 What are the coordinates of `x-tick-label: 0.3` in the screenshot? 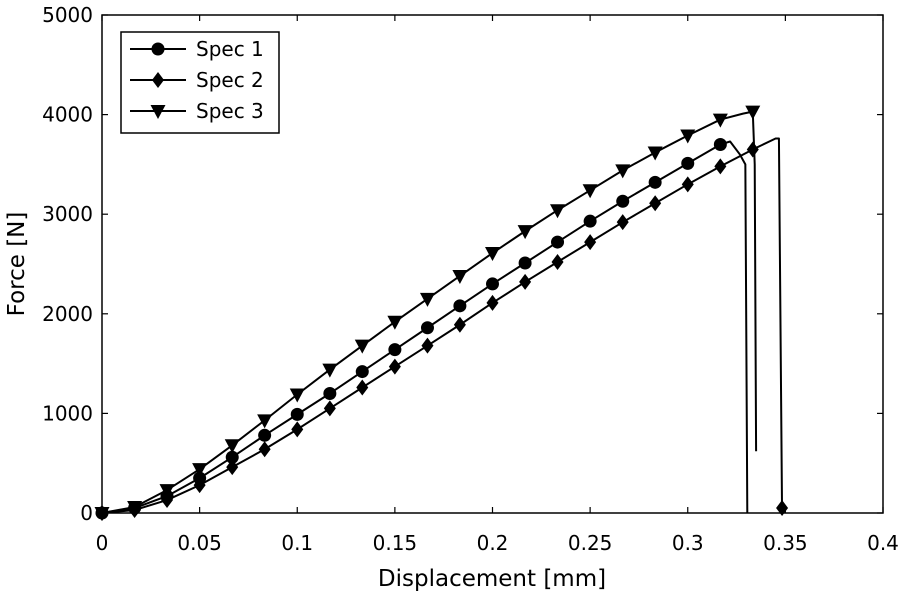 It's located at (688, 543).